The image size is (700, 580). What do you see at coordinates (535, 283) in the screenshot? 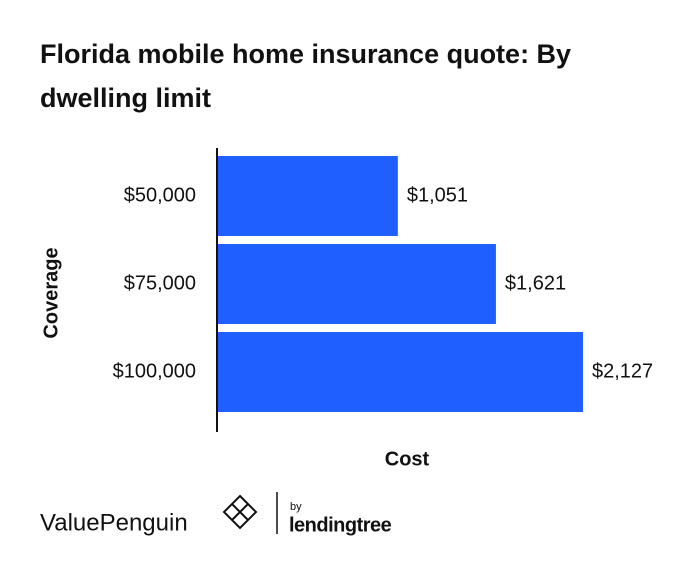
I see `value-label: $1,621` at bounding box center [535, 283].